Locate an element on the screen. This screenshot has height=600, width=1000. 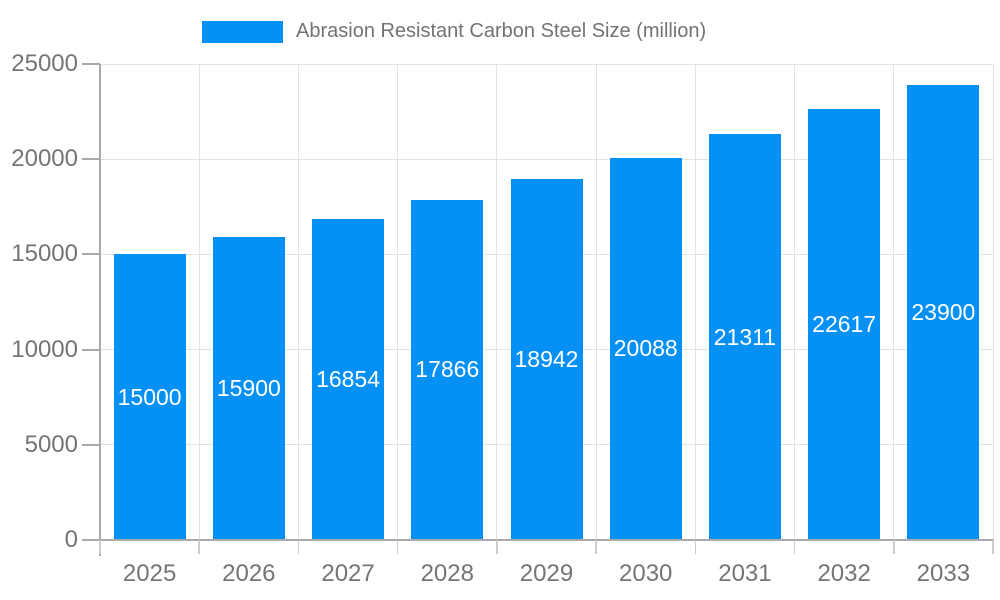
bar-value-label: 15900 is located at coordinates (248, 388).